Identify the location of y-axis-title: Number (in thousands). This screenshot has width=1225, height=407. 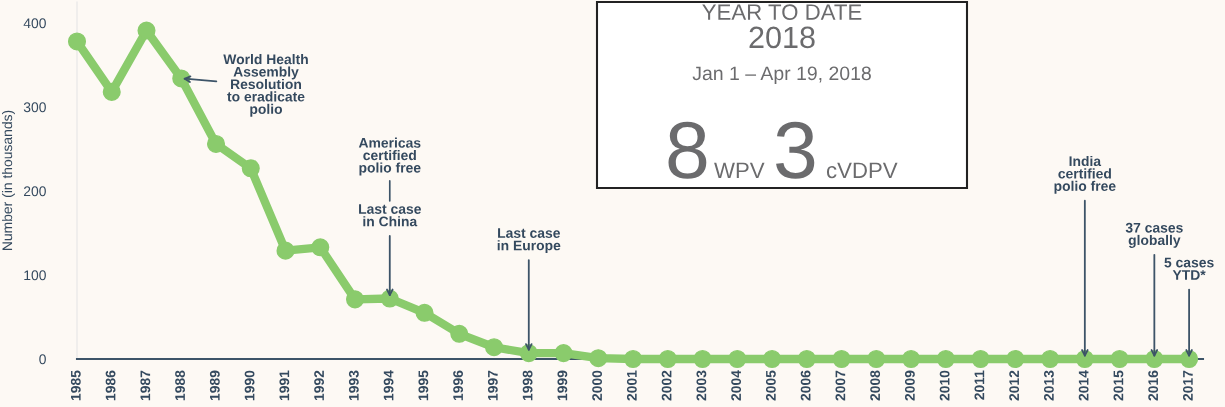
(8, 180).